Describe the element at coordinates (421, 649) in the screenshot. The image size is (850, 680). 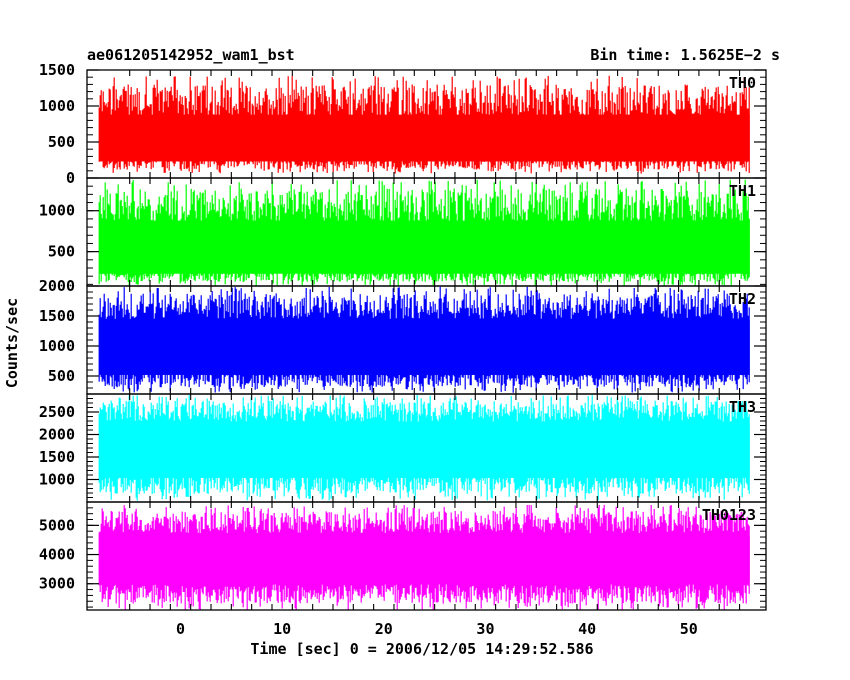
I see `x-axis-label: Time [sec] 0 = 2006/12/05 14:29:52.586` at that location.